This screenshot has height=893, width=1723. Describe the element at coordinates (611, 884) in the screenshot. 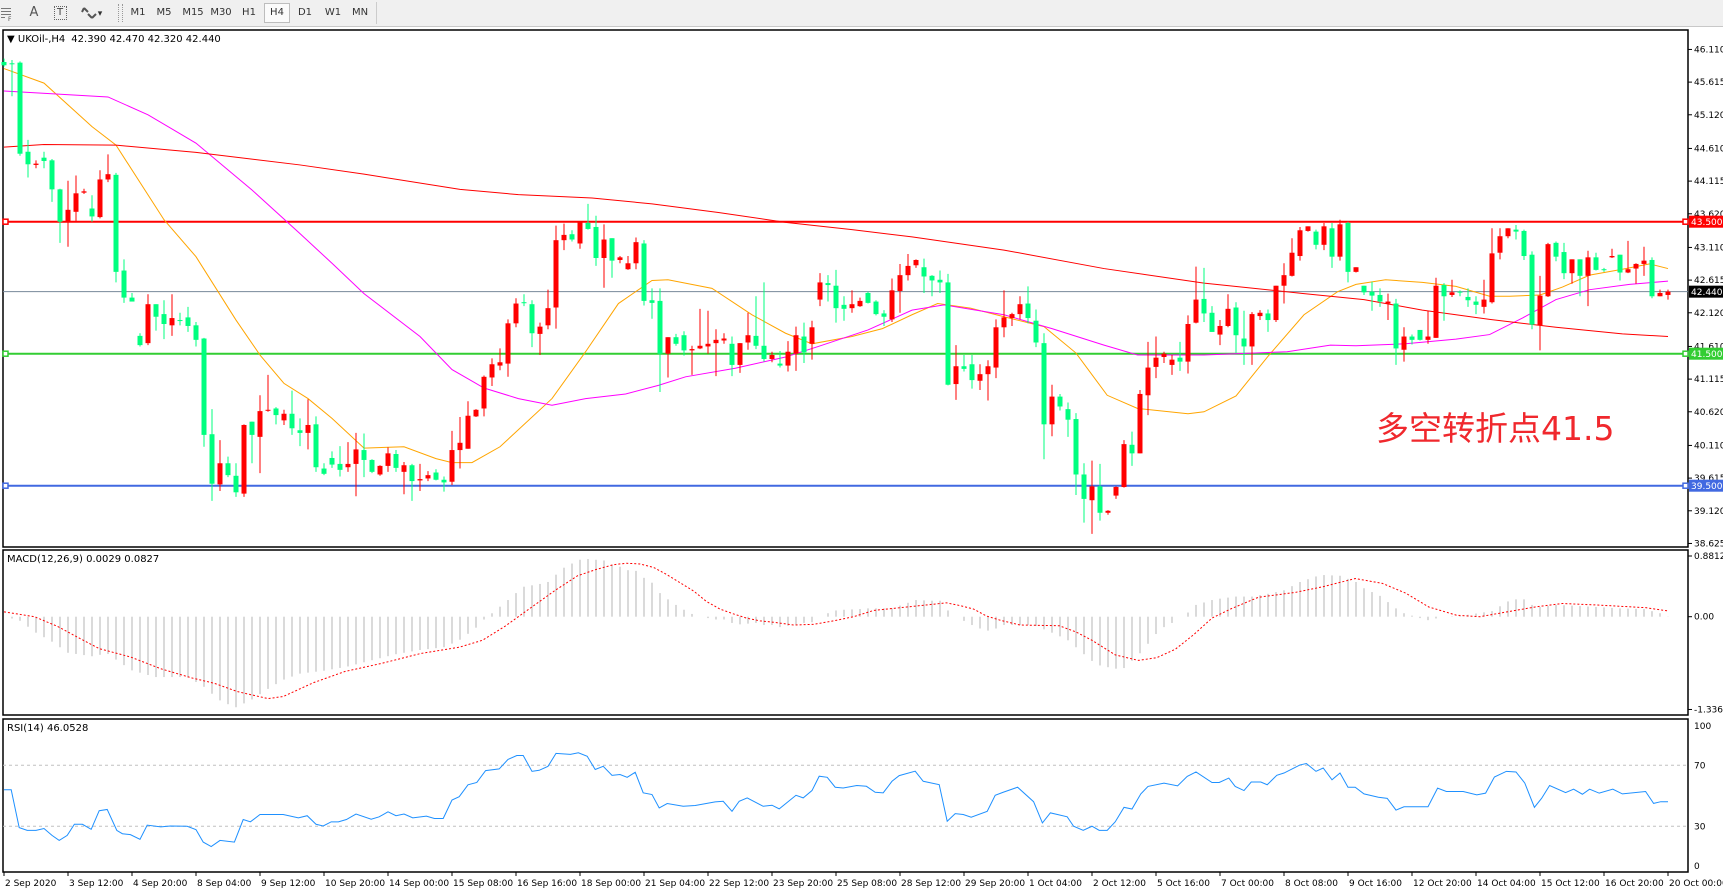

I see `time-tick-label: 18 Sep 00:00` at that location.